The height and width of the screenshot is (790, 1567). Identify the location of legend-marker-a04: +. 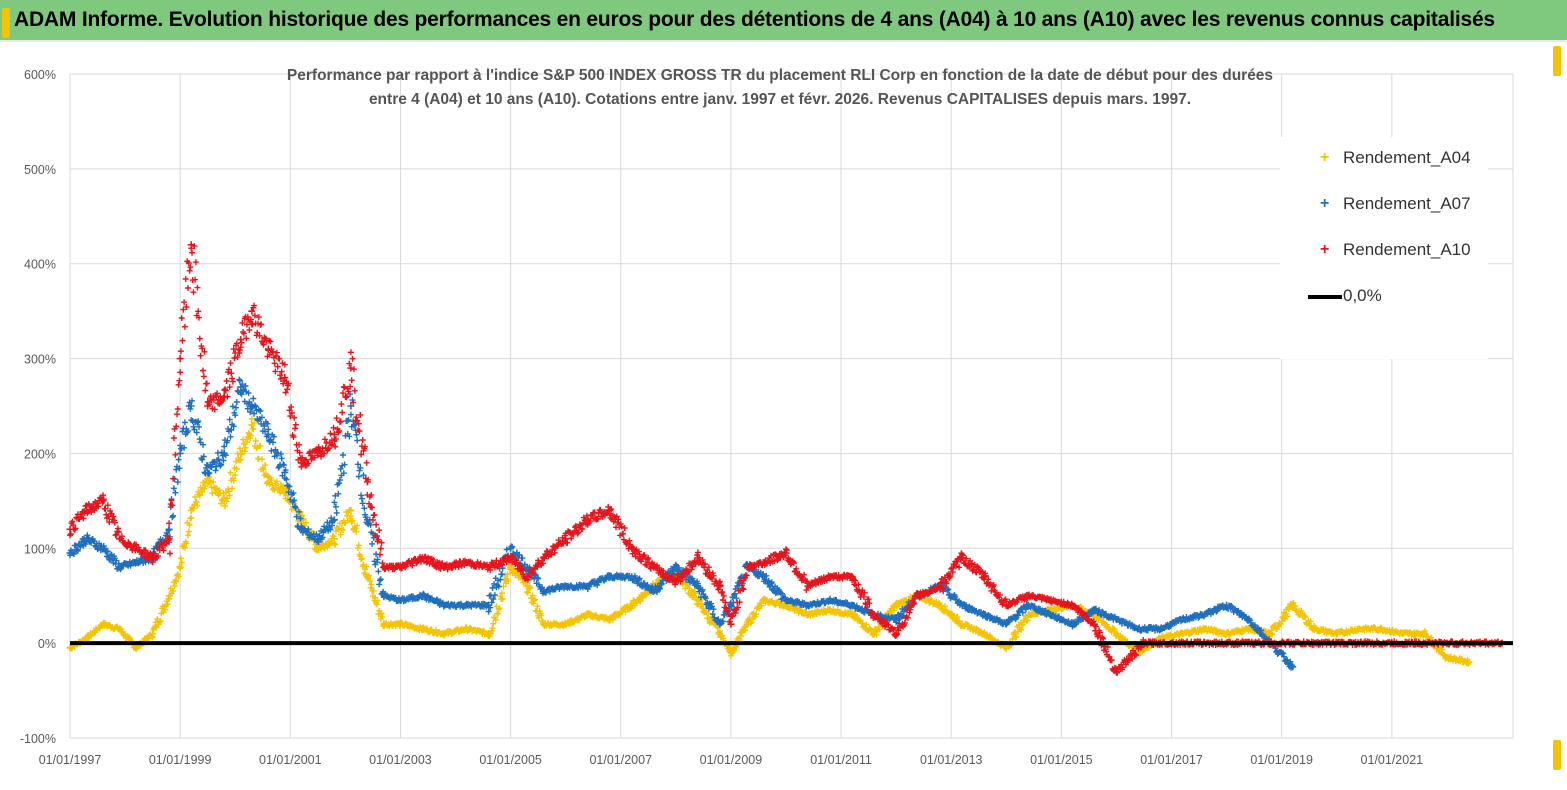
(1325, 157).